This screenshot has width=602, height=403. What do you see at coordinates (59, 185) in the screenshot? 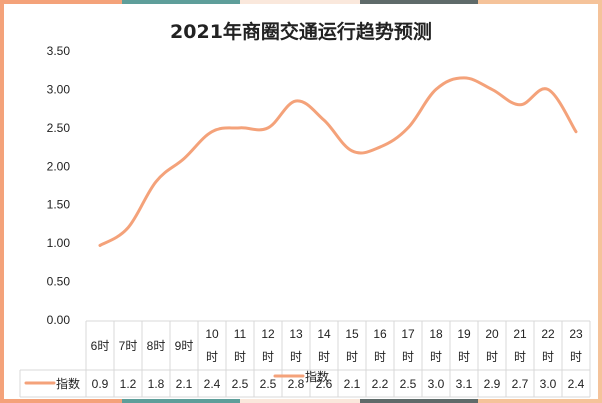
I see `y-axis: 0.00 0.50 1.00 1.50 2.00 2.50 3.00 3.50` at bounding box center [59, 185].